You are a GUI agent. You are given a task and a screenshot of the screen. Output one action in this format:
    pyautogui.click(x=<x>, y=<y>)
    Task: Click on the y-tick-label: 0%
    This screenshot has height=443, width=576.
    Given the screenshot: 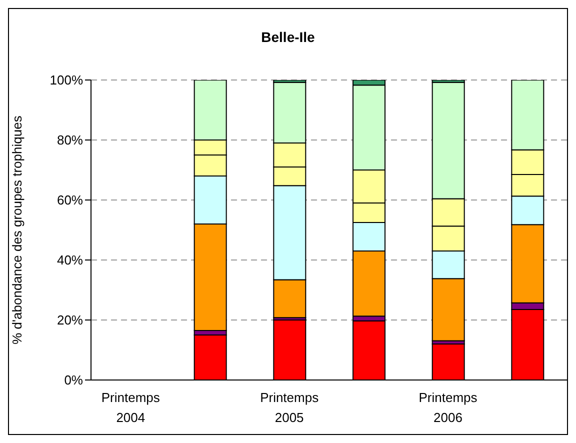 What is the action you would take?
    pyautogui.click(x=74, y=380)
    